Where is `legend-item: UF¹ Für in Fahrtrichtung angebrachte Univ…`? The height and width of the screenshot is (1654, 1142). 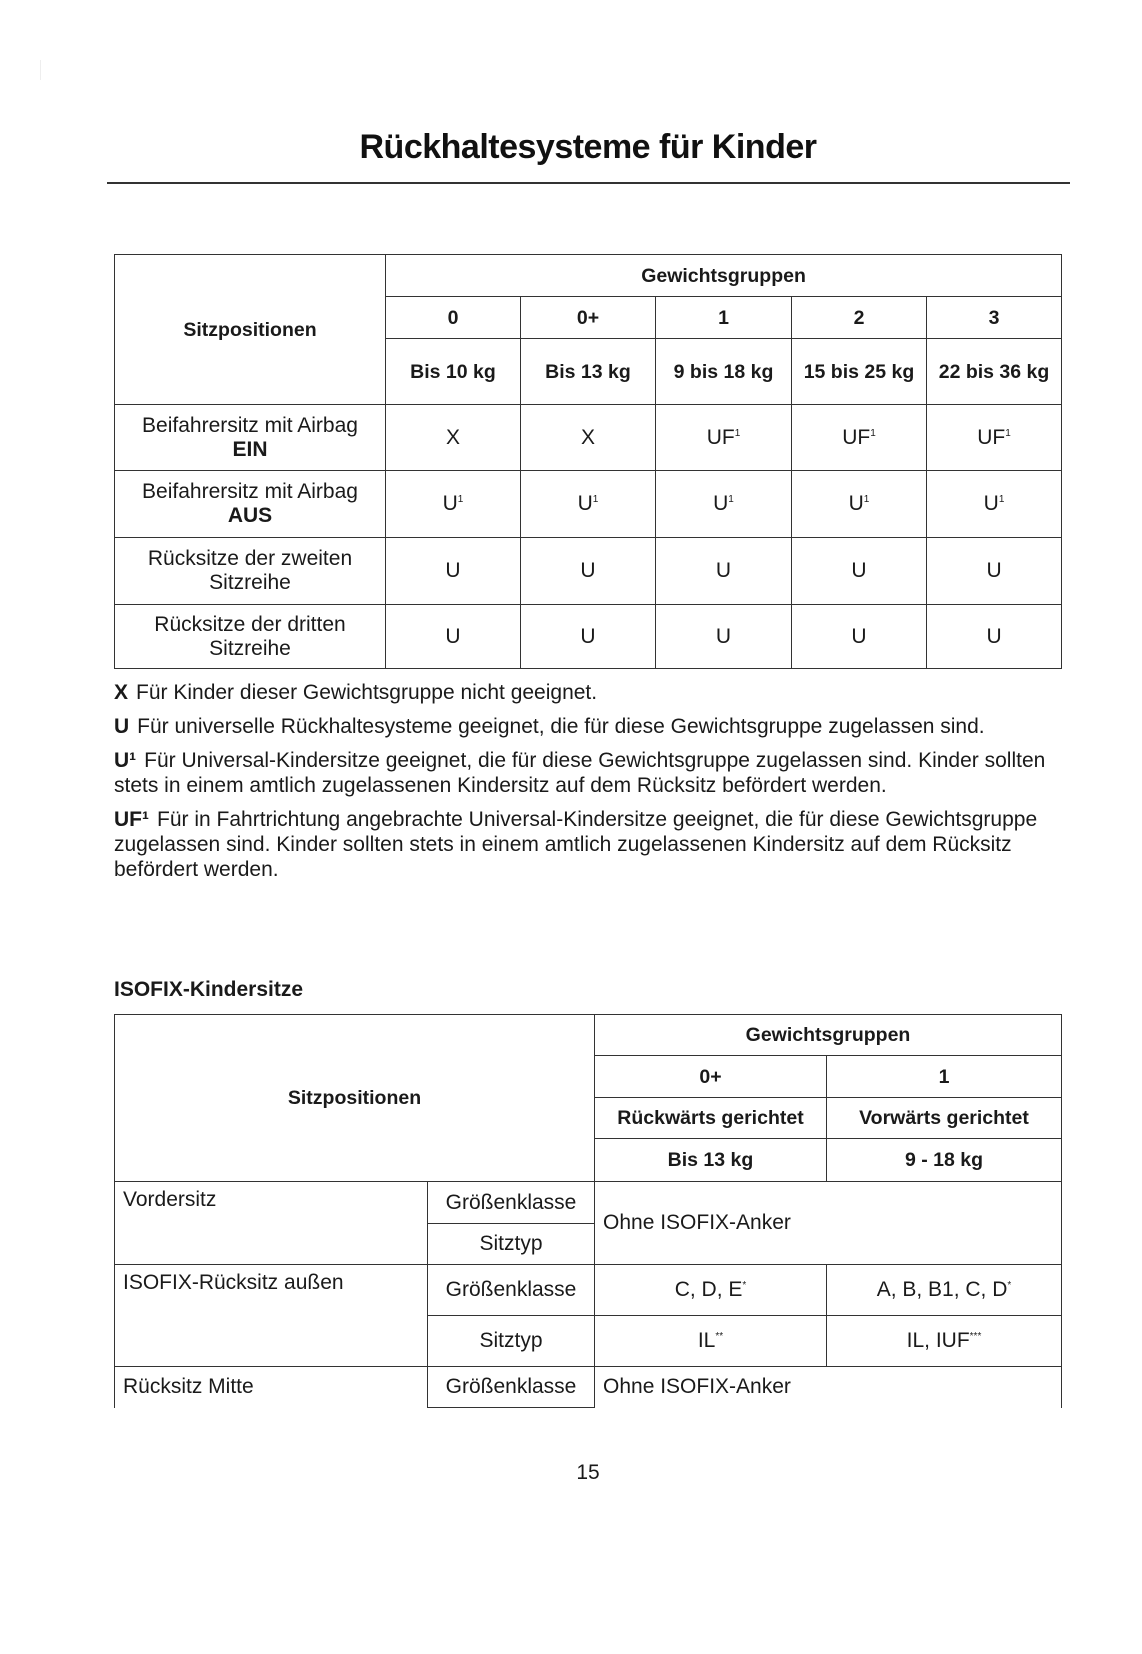
legend-item: UF¹ Für in Fahrtrichtung angebrachte Univ… is located at coordinates (576, 844).